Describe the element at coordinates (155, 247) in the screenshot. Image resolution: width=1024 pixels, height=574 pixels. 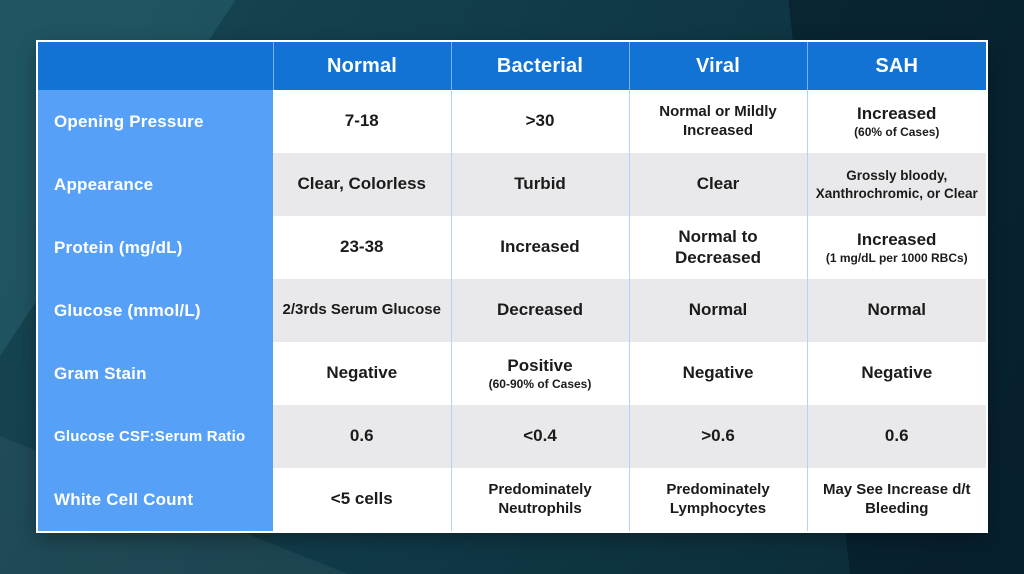
I see `row-label-protein: Protein (mg/dL)` at that location.